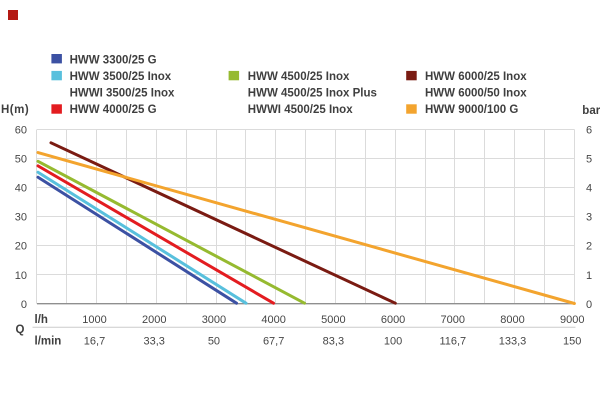  I want to click on svg-text: 2, so click(589, 247).